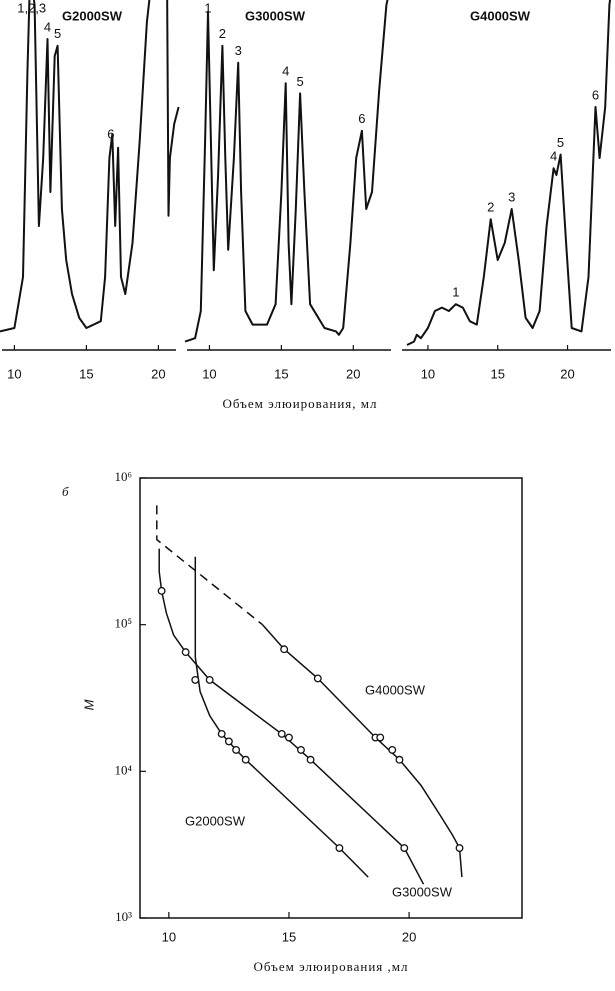 This screenshot has width=615, height=991. What do you see at coordinates (92, 15) in the screenshot?
I see `panel-title: G2000SW` at bounding box center [92, 15].